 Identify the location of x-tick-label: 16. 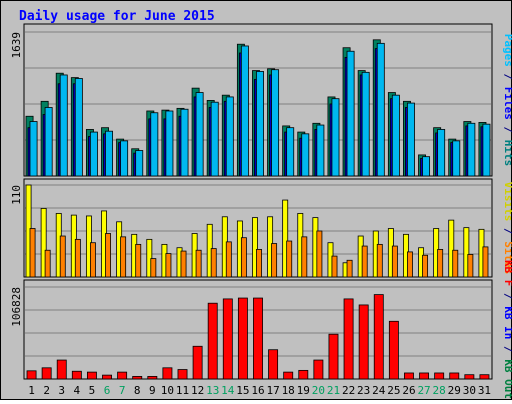
(257, 390).